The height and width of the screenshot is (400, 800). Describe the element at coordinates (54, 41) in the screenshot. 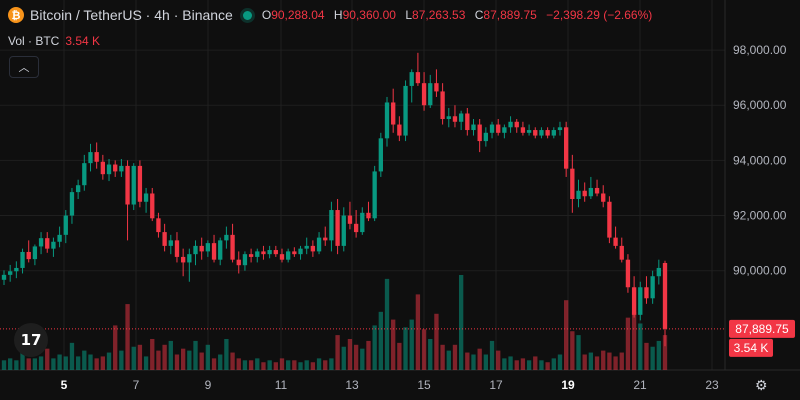

I see `volume-legend: Vol · BTC 3.54 K` at that location.